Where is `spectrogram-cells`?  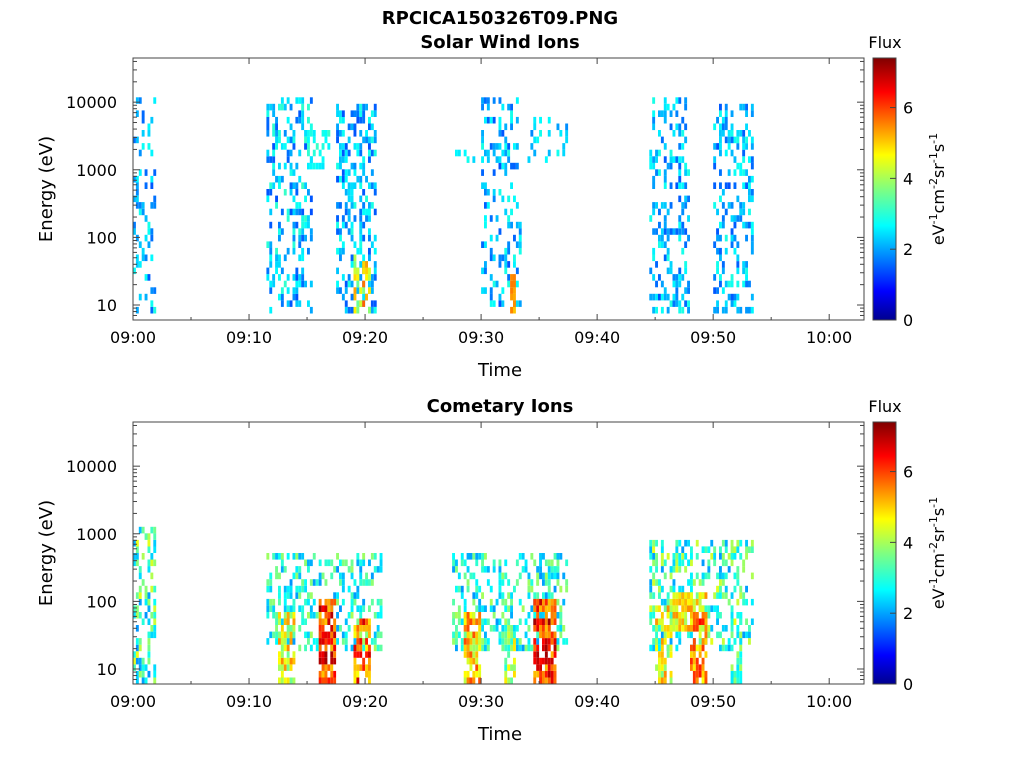
spectrogram-cells is located at coordinates (443, 605).